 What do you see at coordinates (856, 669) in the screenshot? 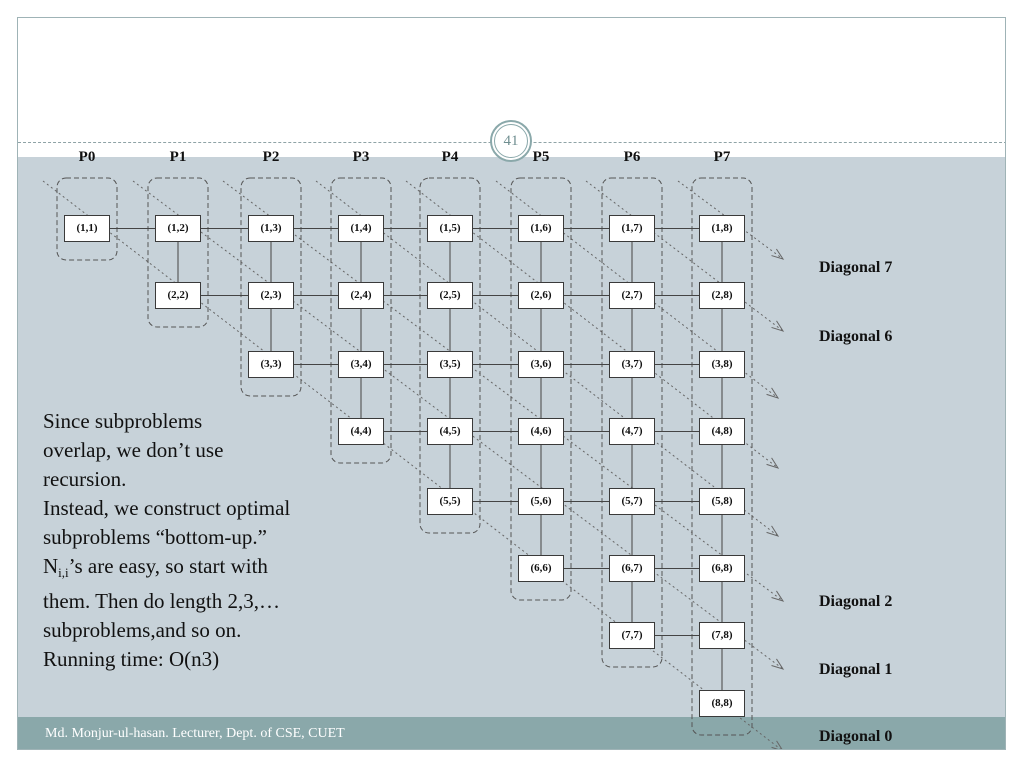
I see `diagonal-1-label: Diagonal 1` at bounding box center [856, 669].